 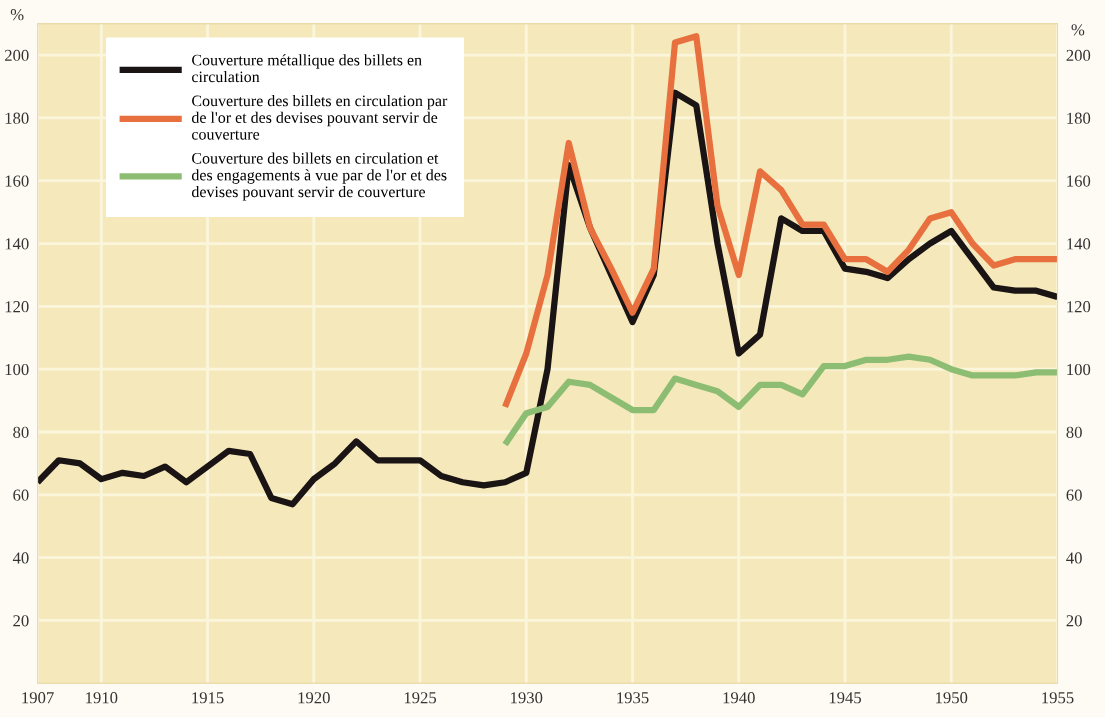 What do you see at coordinates (1078, 55) in the screenshot?
I see `y2-tick-label: 200` at bounding box center [1078, 55].